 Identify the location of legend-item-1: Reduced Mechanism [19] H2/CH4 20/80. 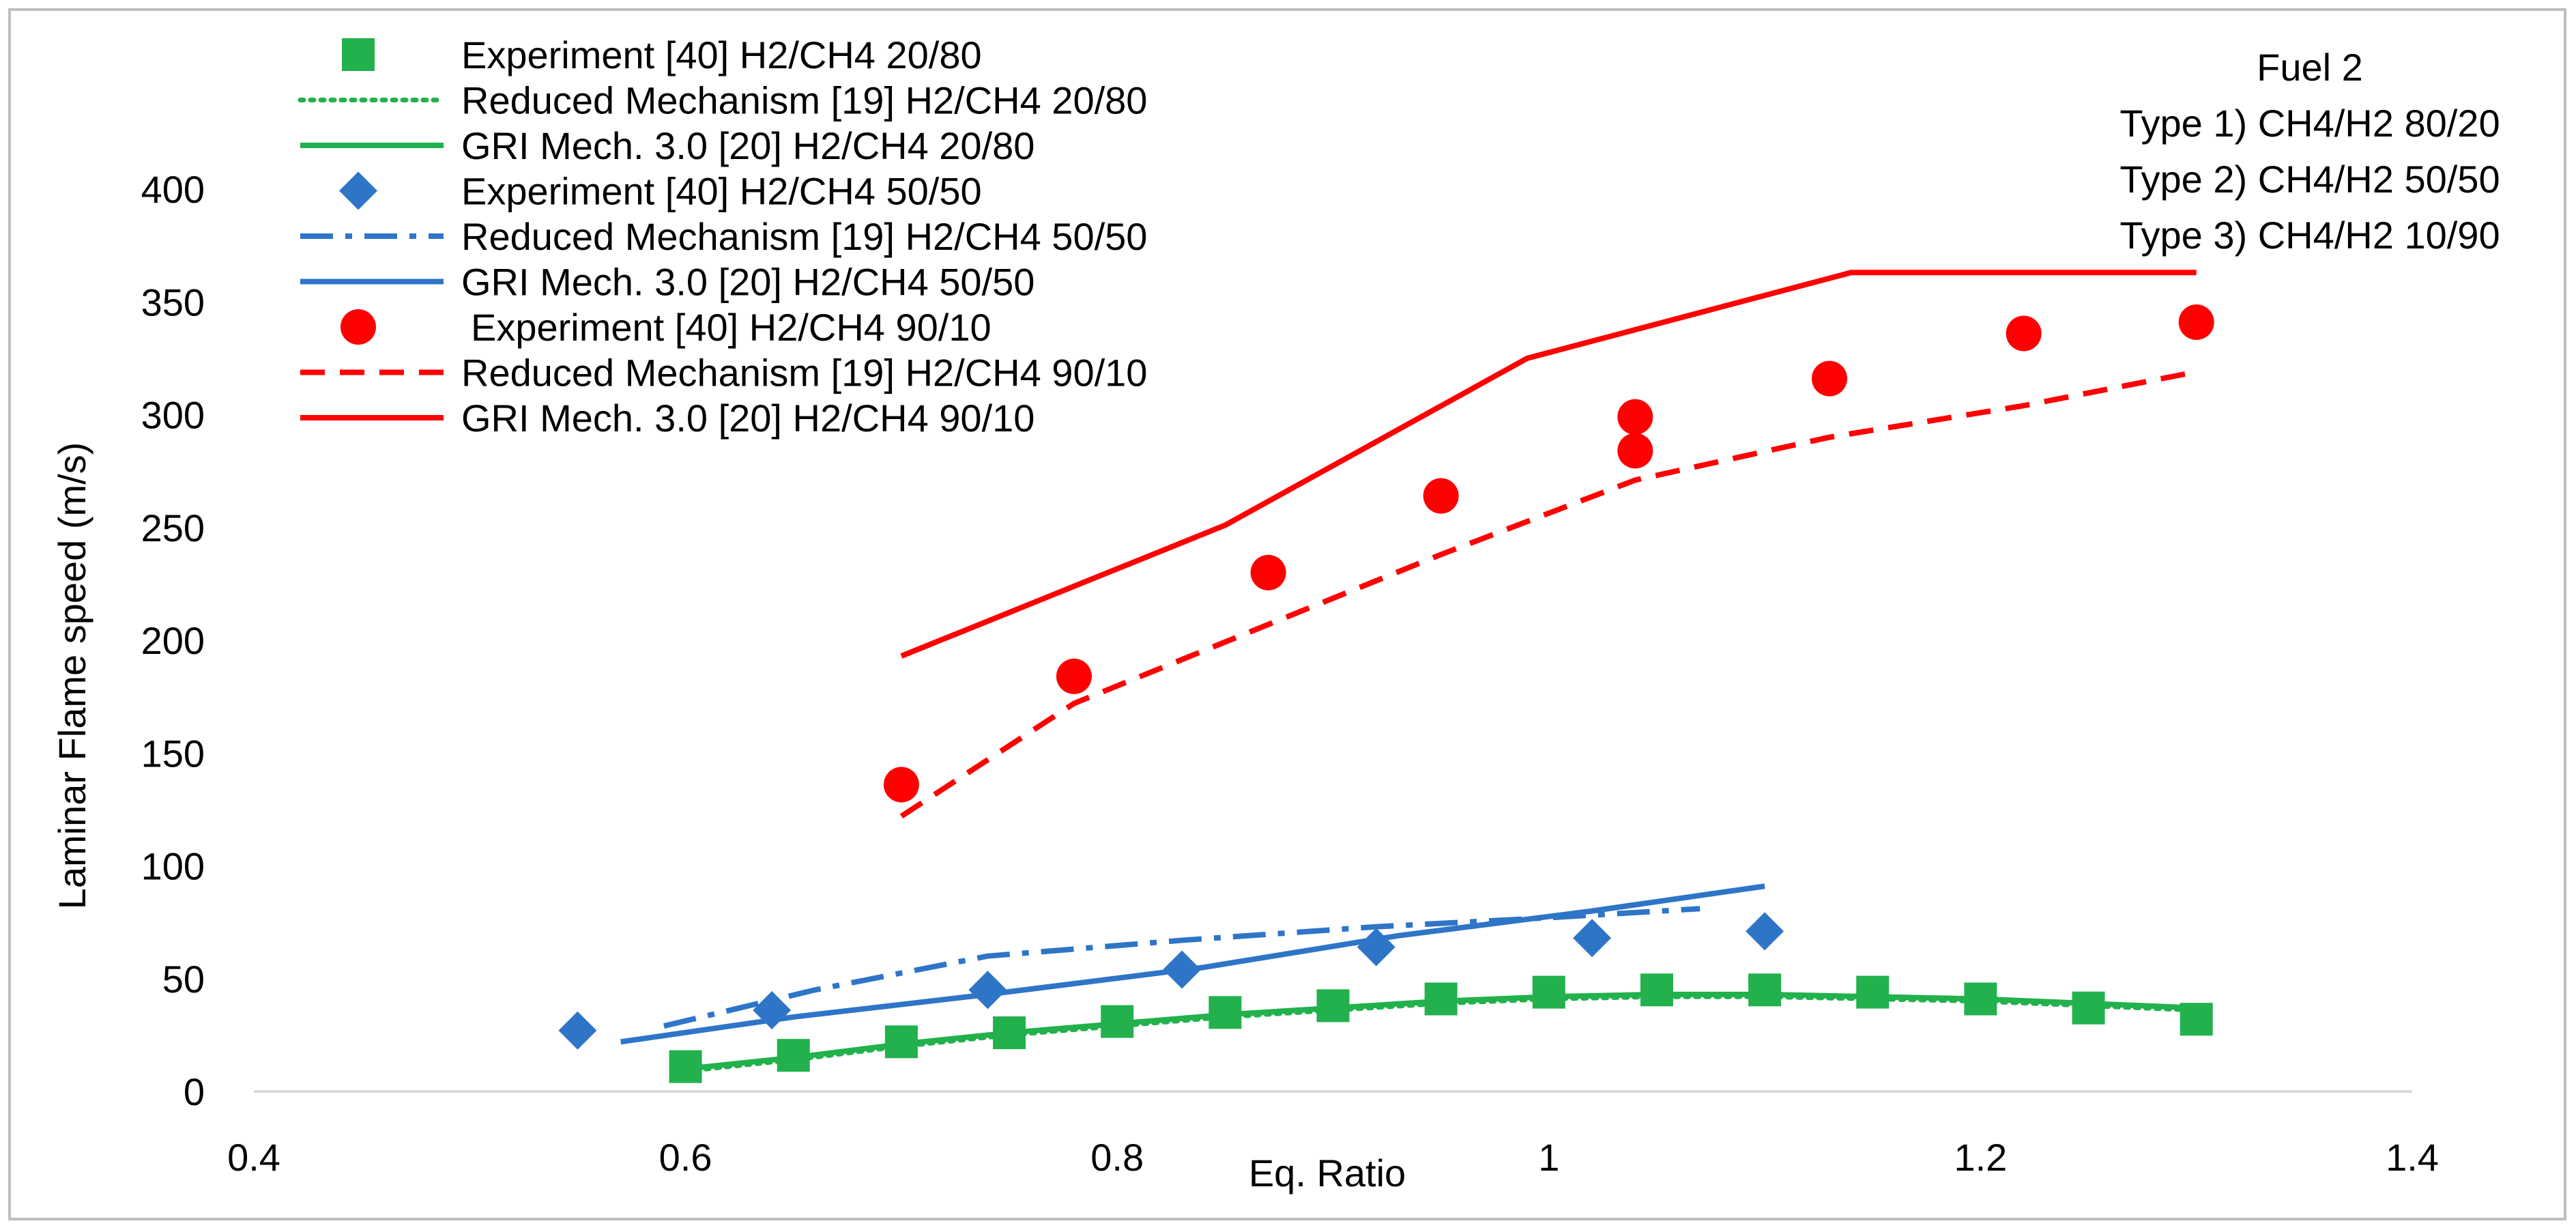
(722, 101).